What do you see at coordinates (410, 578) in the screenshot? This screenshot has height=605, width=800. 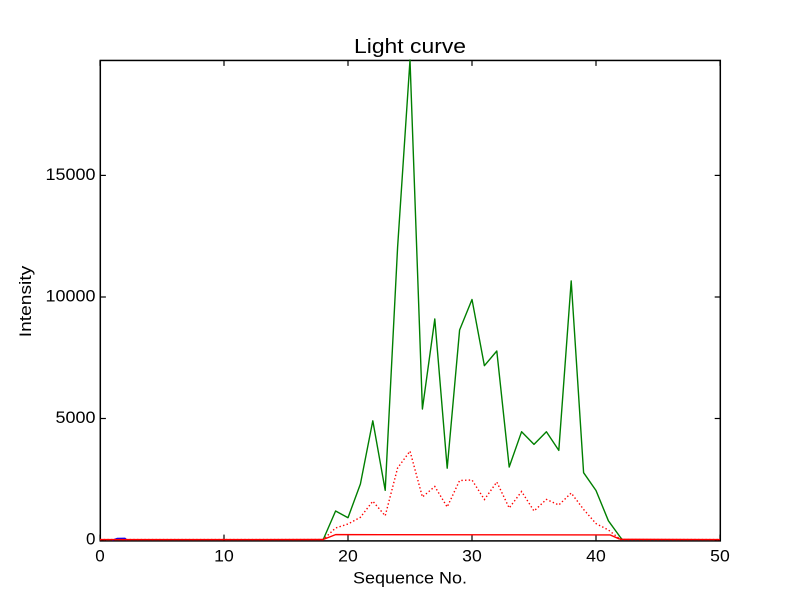 I see `svg-text: Sequence No.` at bounding box center [410, 578].